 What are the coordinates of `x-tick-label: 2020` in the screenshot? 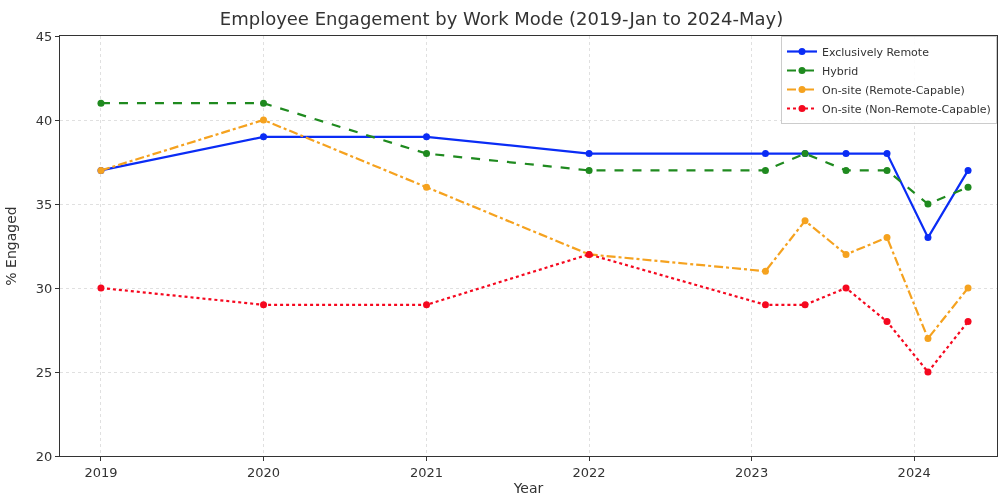 It's located at (263, 472).